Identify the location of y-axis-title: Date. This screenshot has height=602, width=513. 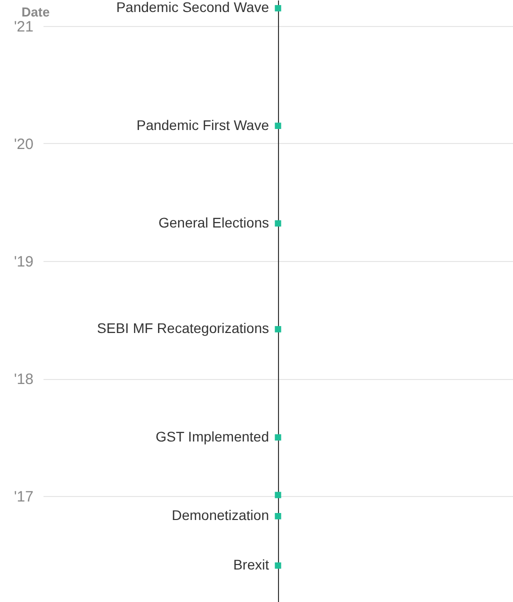
(36, 12).